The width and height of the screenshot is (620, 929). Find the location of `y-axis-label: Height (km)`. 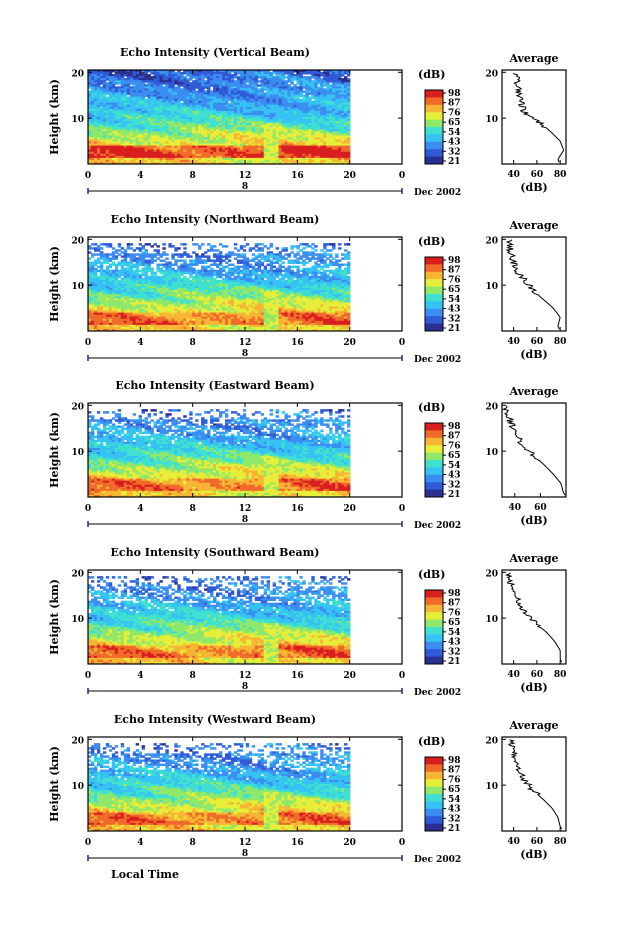

y-axis-label: Height (km) is located at coordinates (54, 117).